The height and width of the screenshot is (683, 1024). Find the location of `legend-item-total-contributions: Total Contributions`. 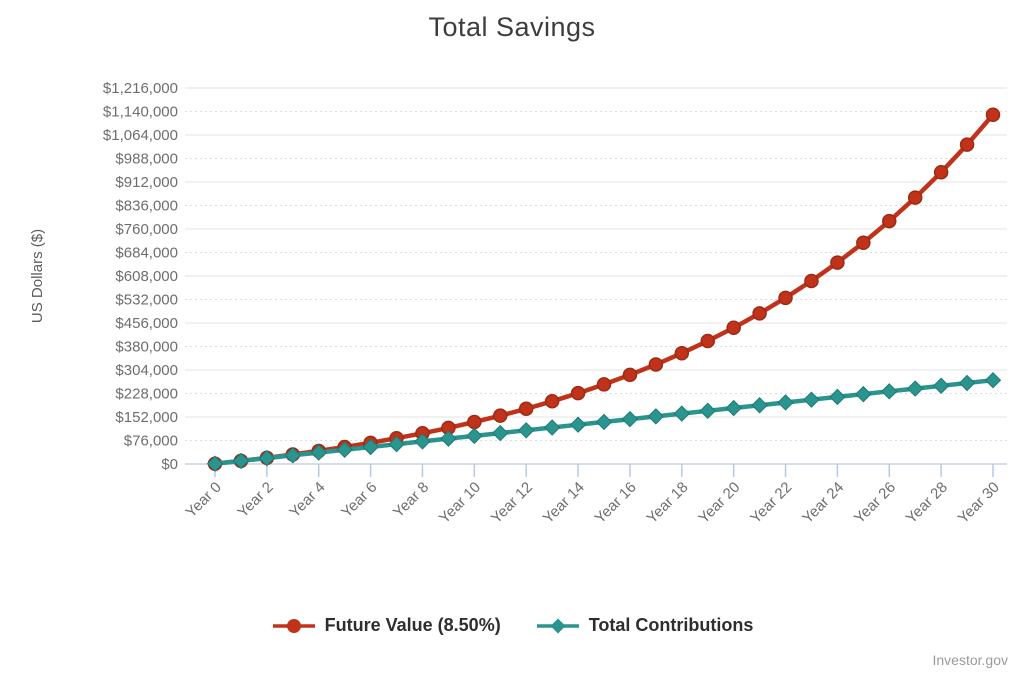

legend-item-total-contributions: Total Contributions is located at coordinates (644, 625).